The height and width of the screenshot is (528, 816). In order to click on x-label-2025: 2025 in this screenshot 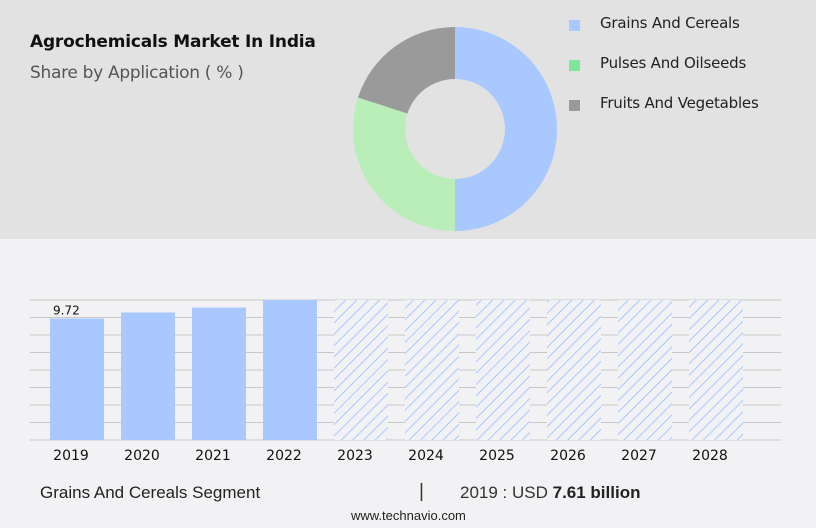, I will do `click(497, 456)`.